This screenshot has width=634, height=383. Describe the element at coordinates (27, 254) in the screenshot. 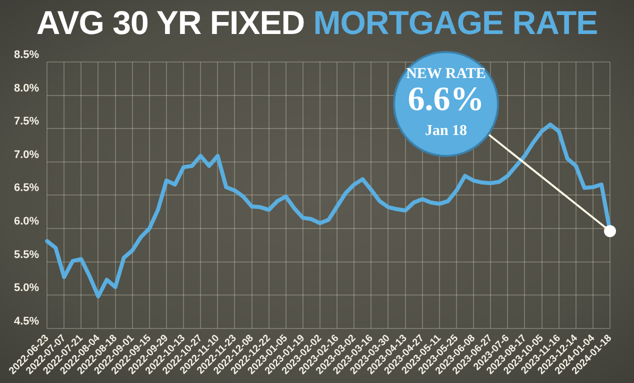

I see `y-tick-label: 5.5%` at that location.